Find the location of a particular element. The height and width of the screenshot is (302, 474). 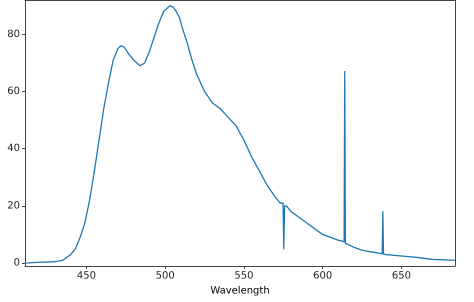

x-tick-label: 550 is located at coordinates (244, 276).